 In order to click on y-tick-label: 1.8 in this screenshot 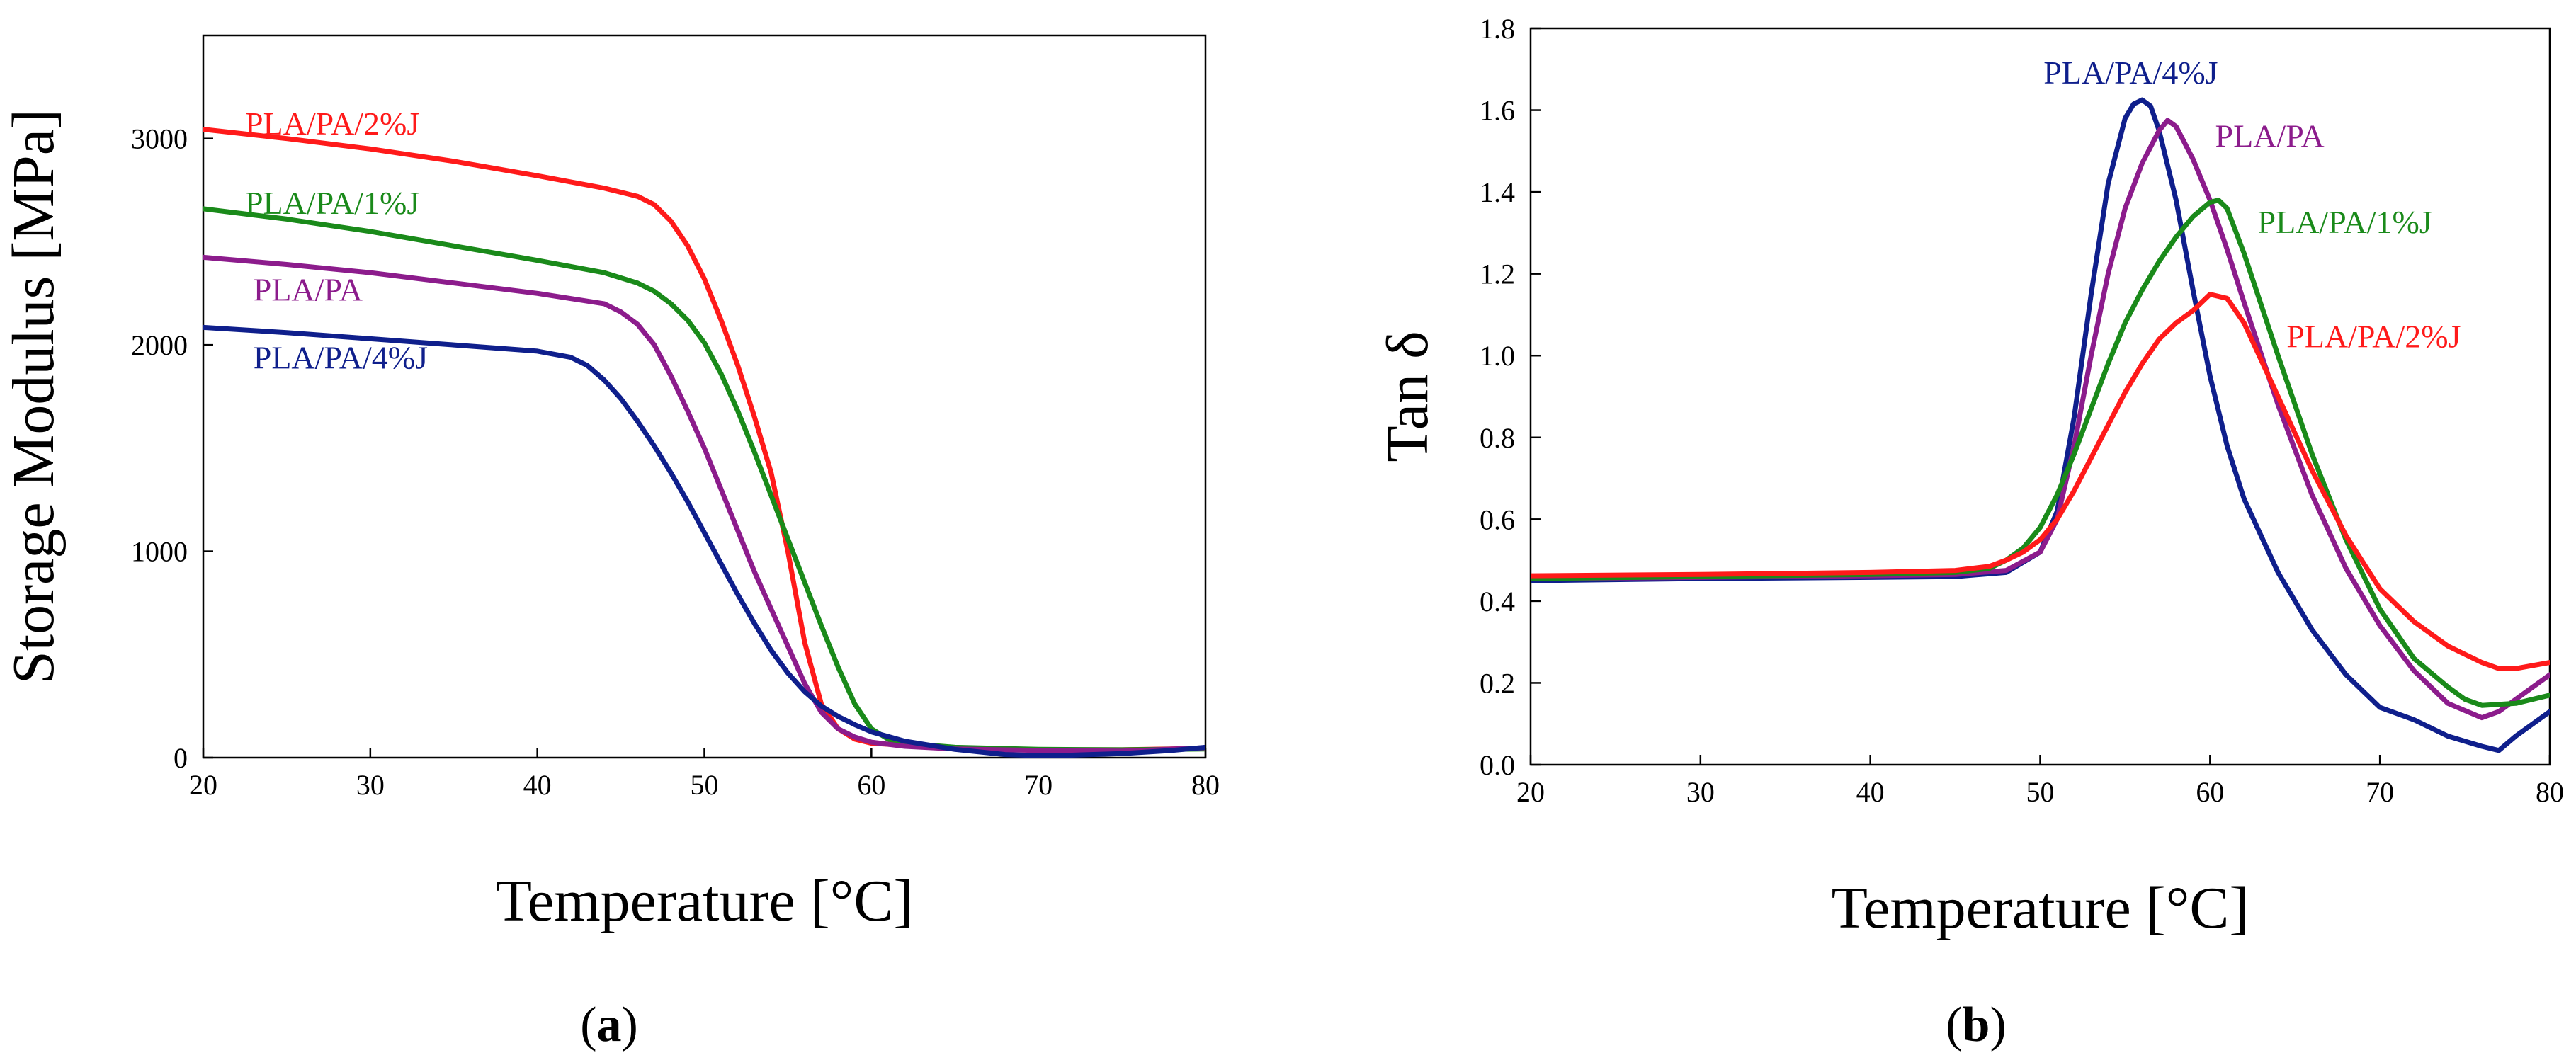, I will do `click(1497, 29)`.